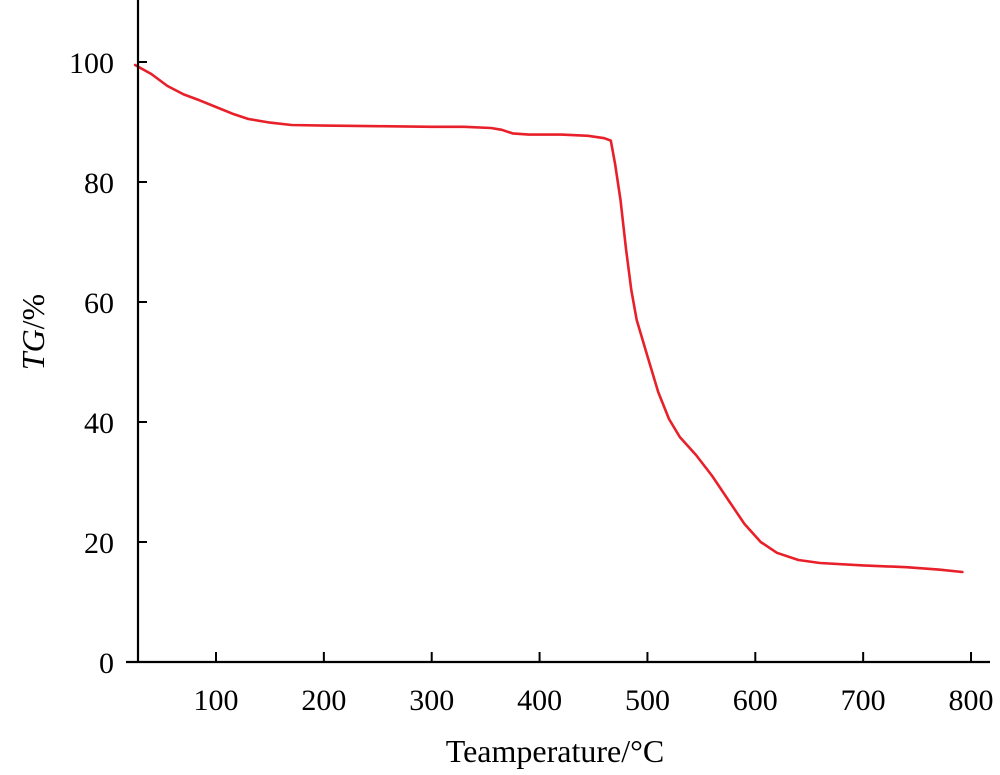  Describe the element at coordinates (33, 349) in the screenshot. I see `y-axis-label-italic: TG` at that location.